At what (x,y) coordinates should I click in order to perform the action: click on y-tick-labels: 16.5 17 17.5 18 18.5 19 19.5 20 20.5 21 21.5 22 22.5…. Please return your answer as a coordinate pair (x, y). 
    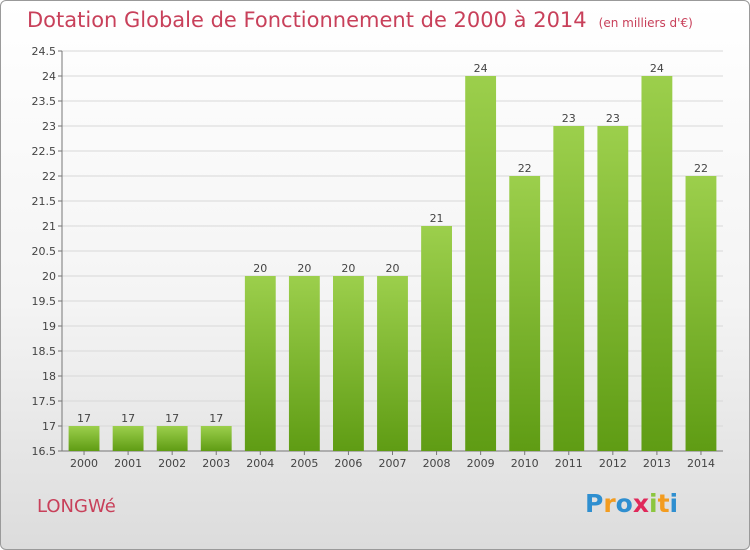
    Looking at the image, I should click on (44, 251).